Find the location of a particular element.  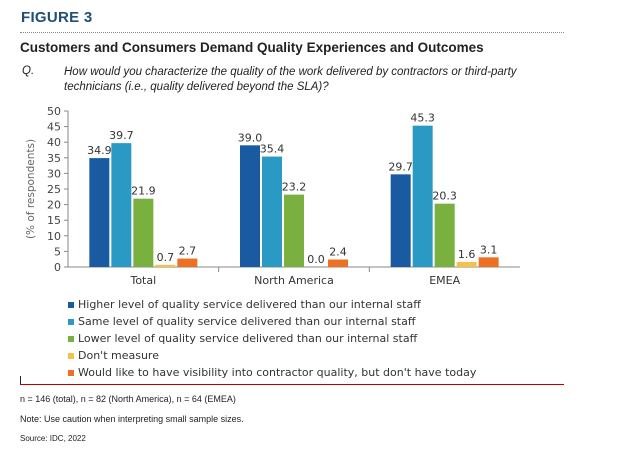

data-label: 0.7 is located at coordinates (166, 257).